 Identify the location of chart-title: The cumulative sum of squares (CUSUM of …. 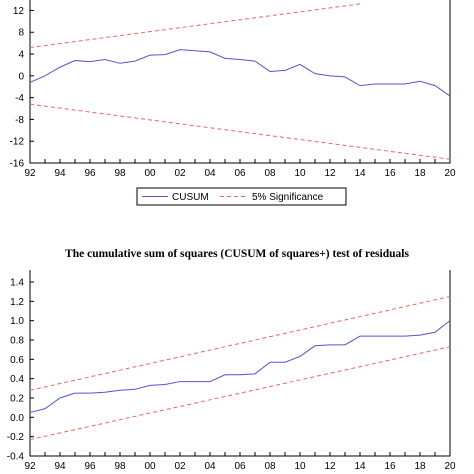
(237, 254).